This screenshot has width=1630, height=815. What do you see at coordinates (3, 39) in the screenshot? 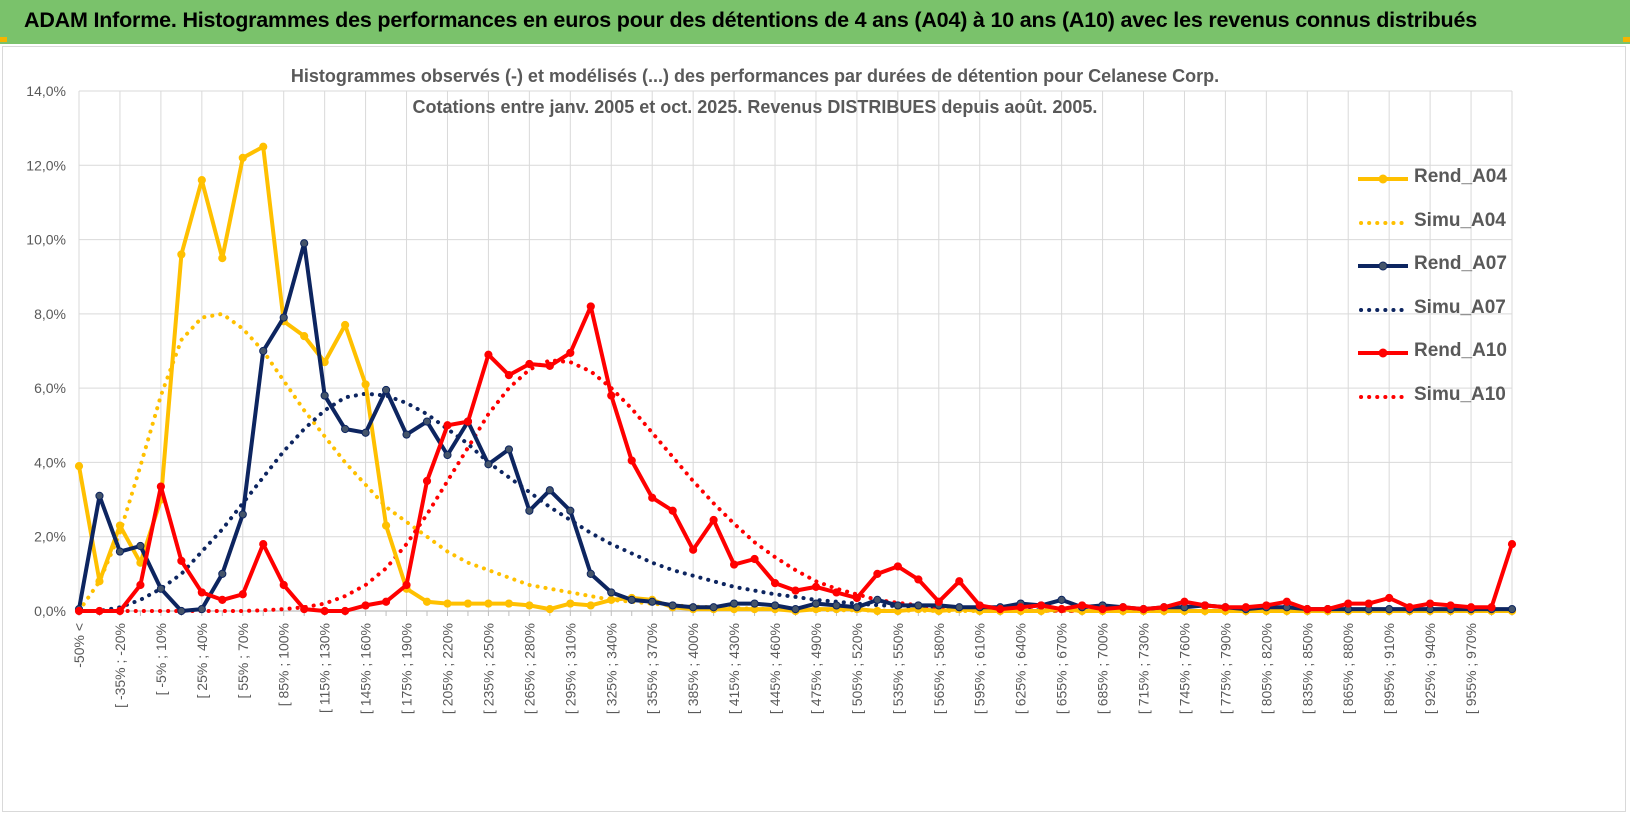
I see `banner-accent-left` at bounding box center [3, 39].